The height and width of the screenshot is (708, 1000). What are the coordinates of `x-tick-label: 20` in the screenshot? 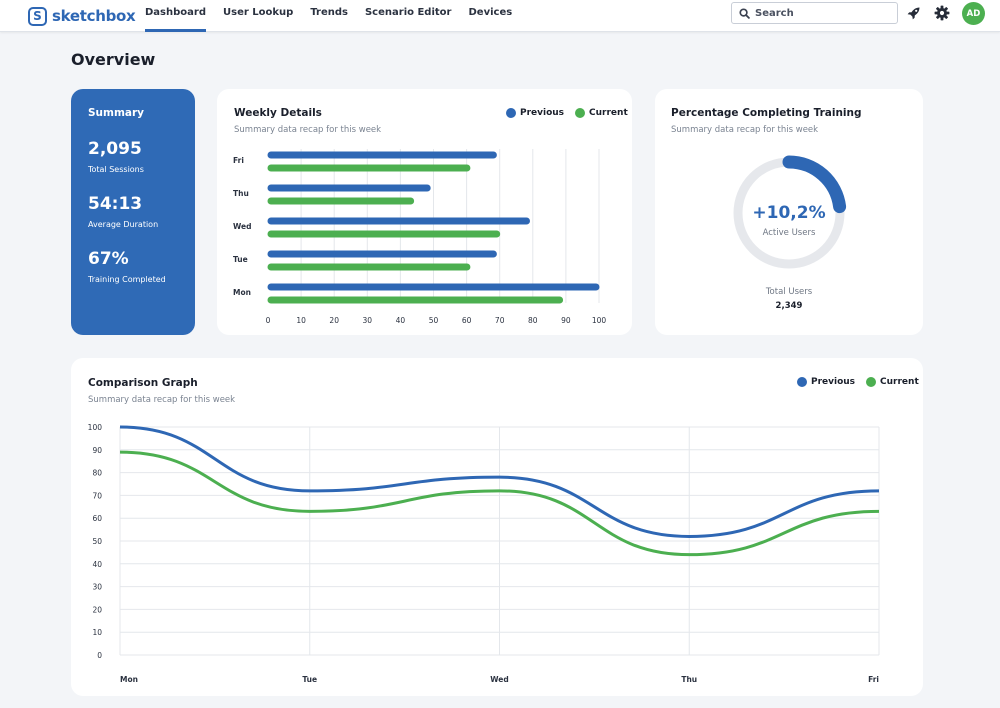 It's located at (334, 320).